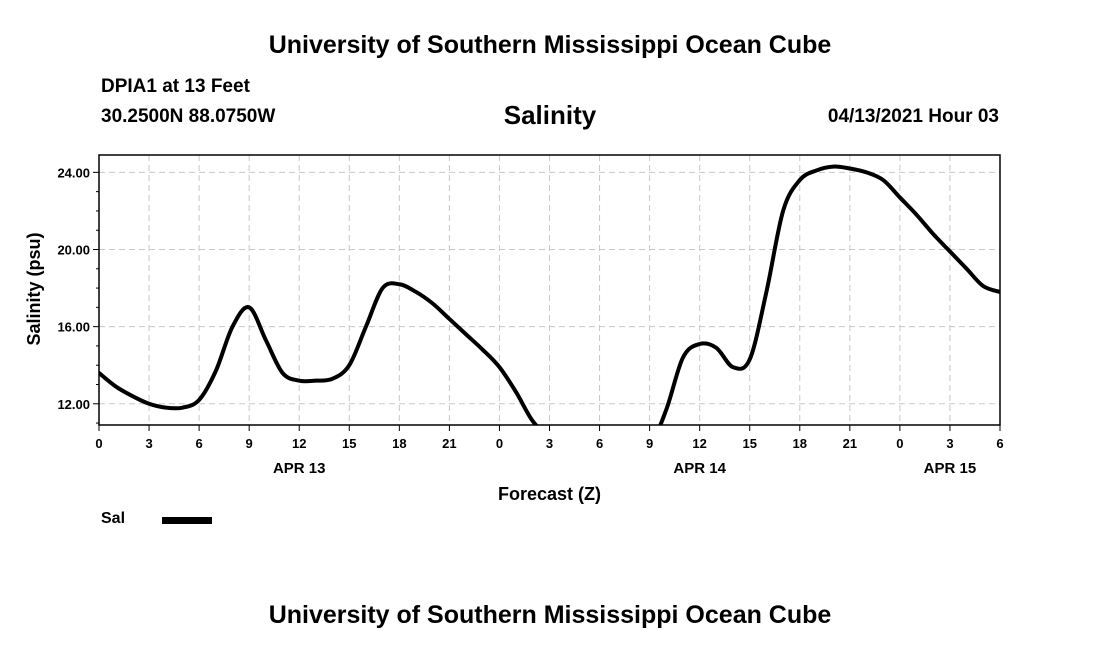  What do you see at coordinates (73, 404) in the screenshot?
I see `y-tick-label: 12.00` at bounding box center [73, 404].